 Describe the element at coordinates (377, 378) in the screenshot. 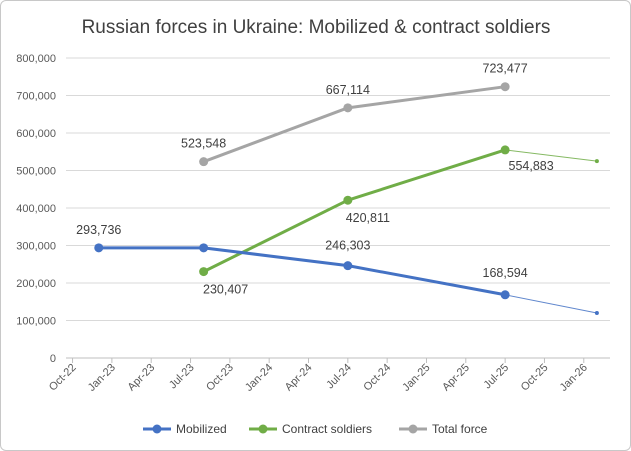

I see `x-tick-label: Oct-24` at that location.